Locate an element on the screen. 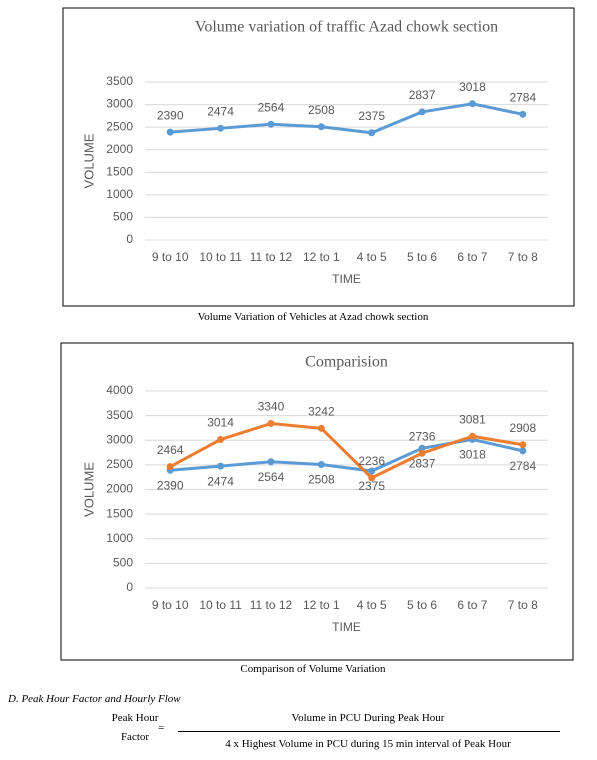 Image resolution: width=597 pixels, height=760 pixels. caption: Comparison of Volume Variation is located at coordinates (313, 669).